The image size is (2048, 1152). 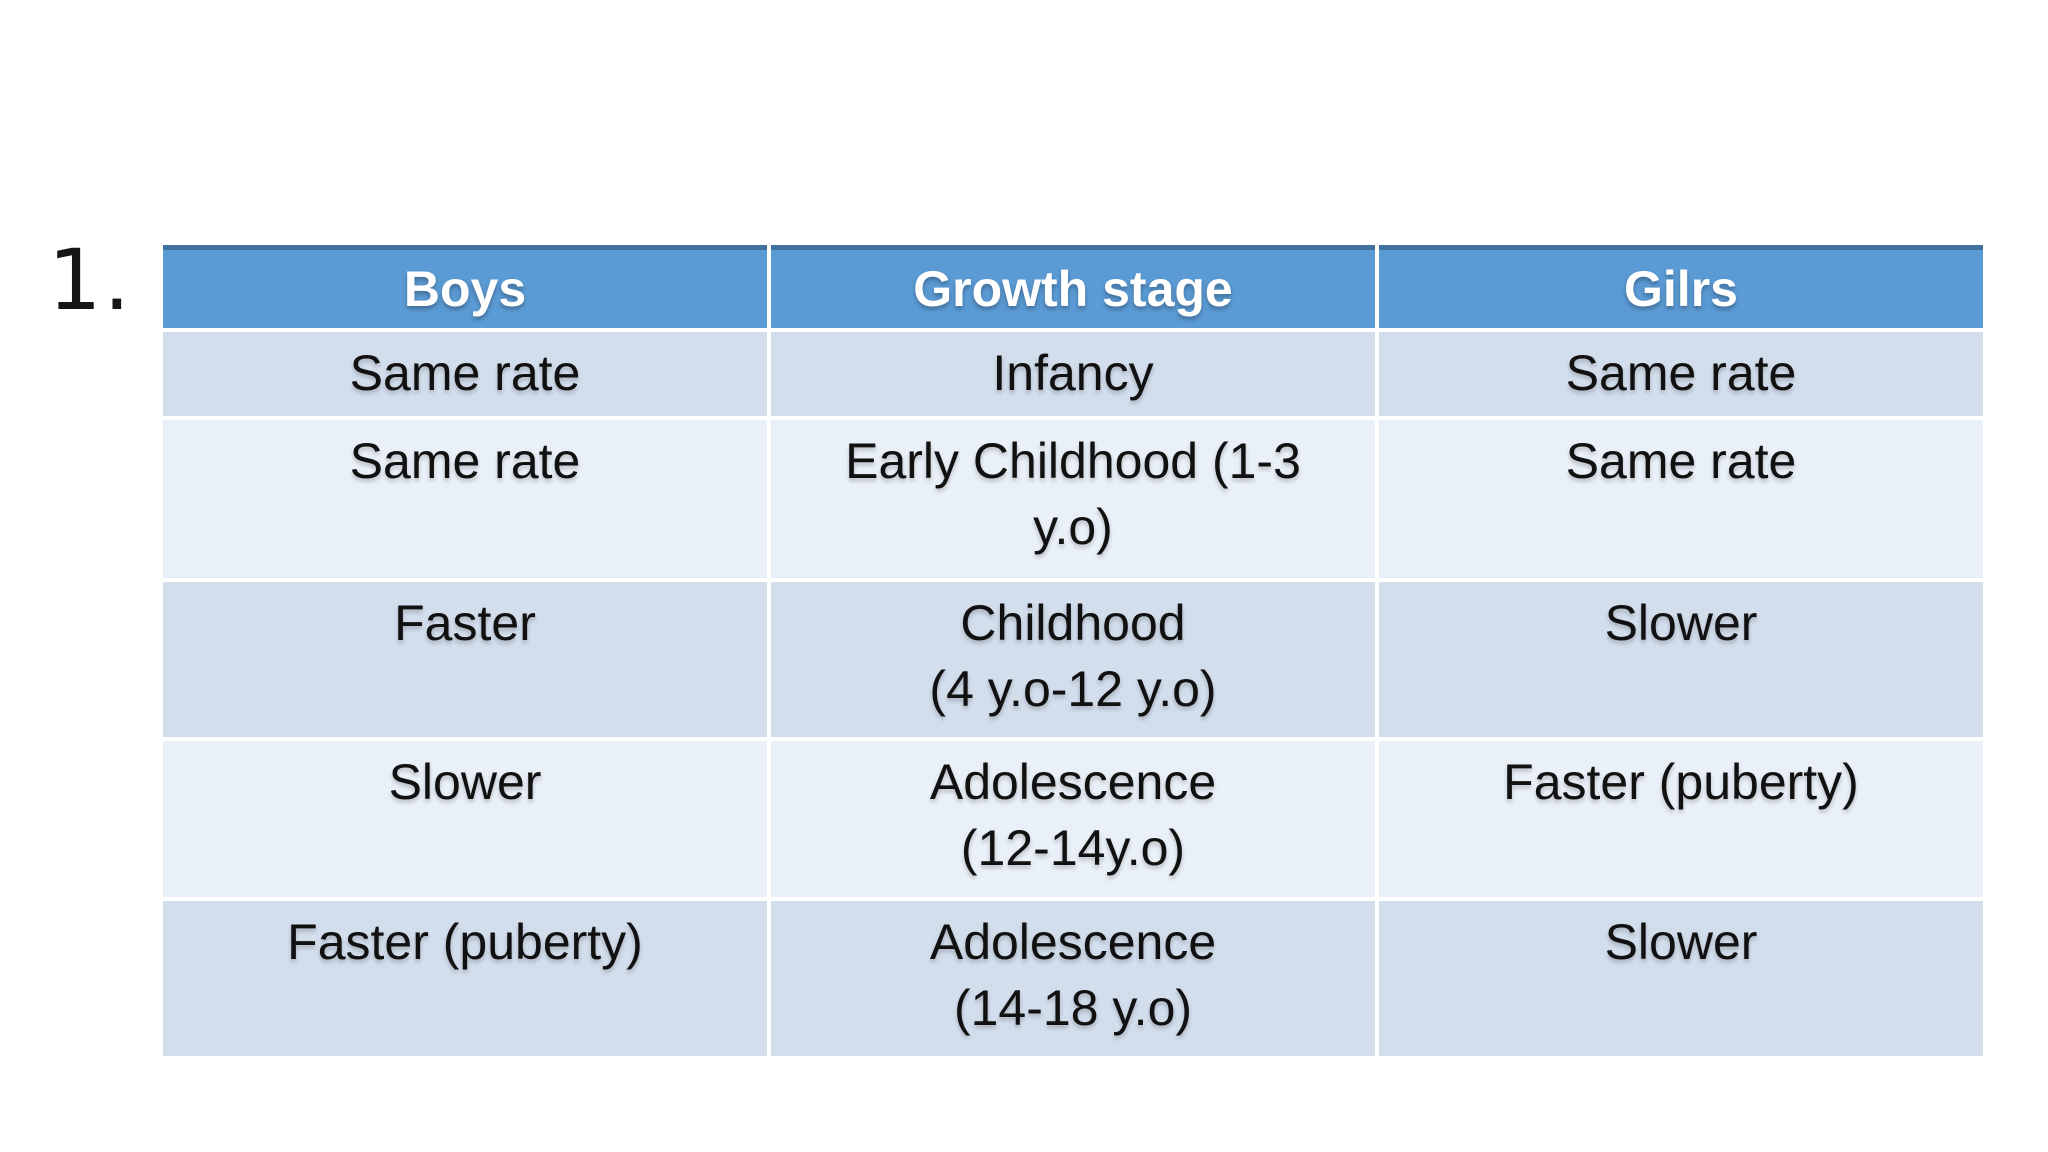 What do you see at coordinates (1073, 374) in the screenshot?
I see `table-cell-infancy-stage: Infancy` at bounding box center [1073, 374].